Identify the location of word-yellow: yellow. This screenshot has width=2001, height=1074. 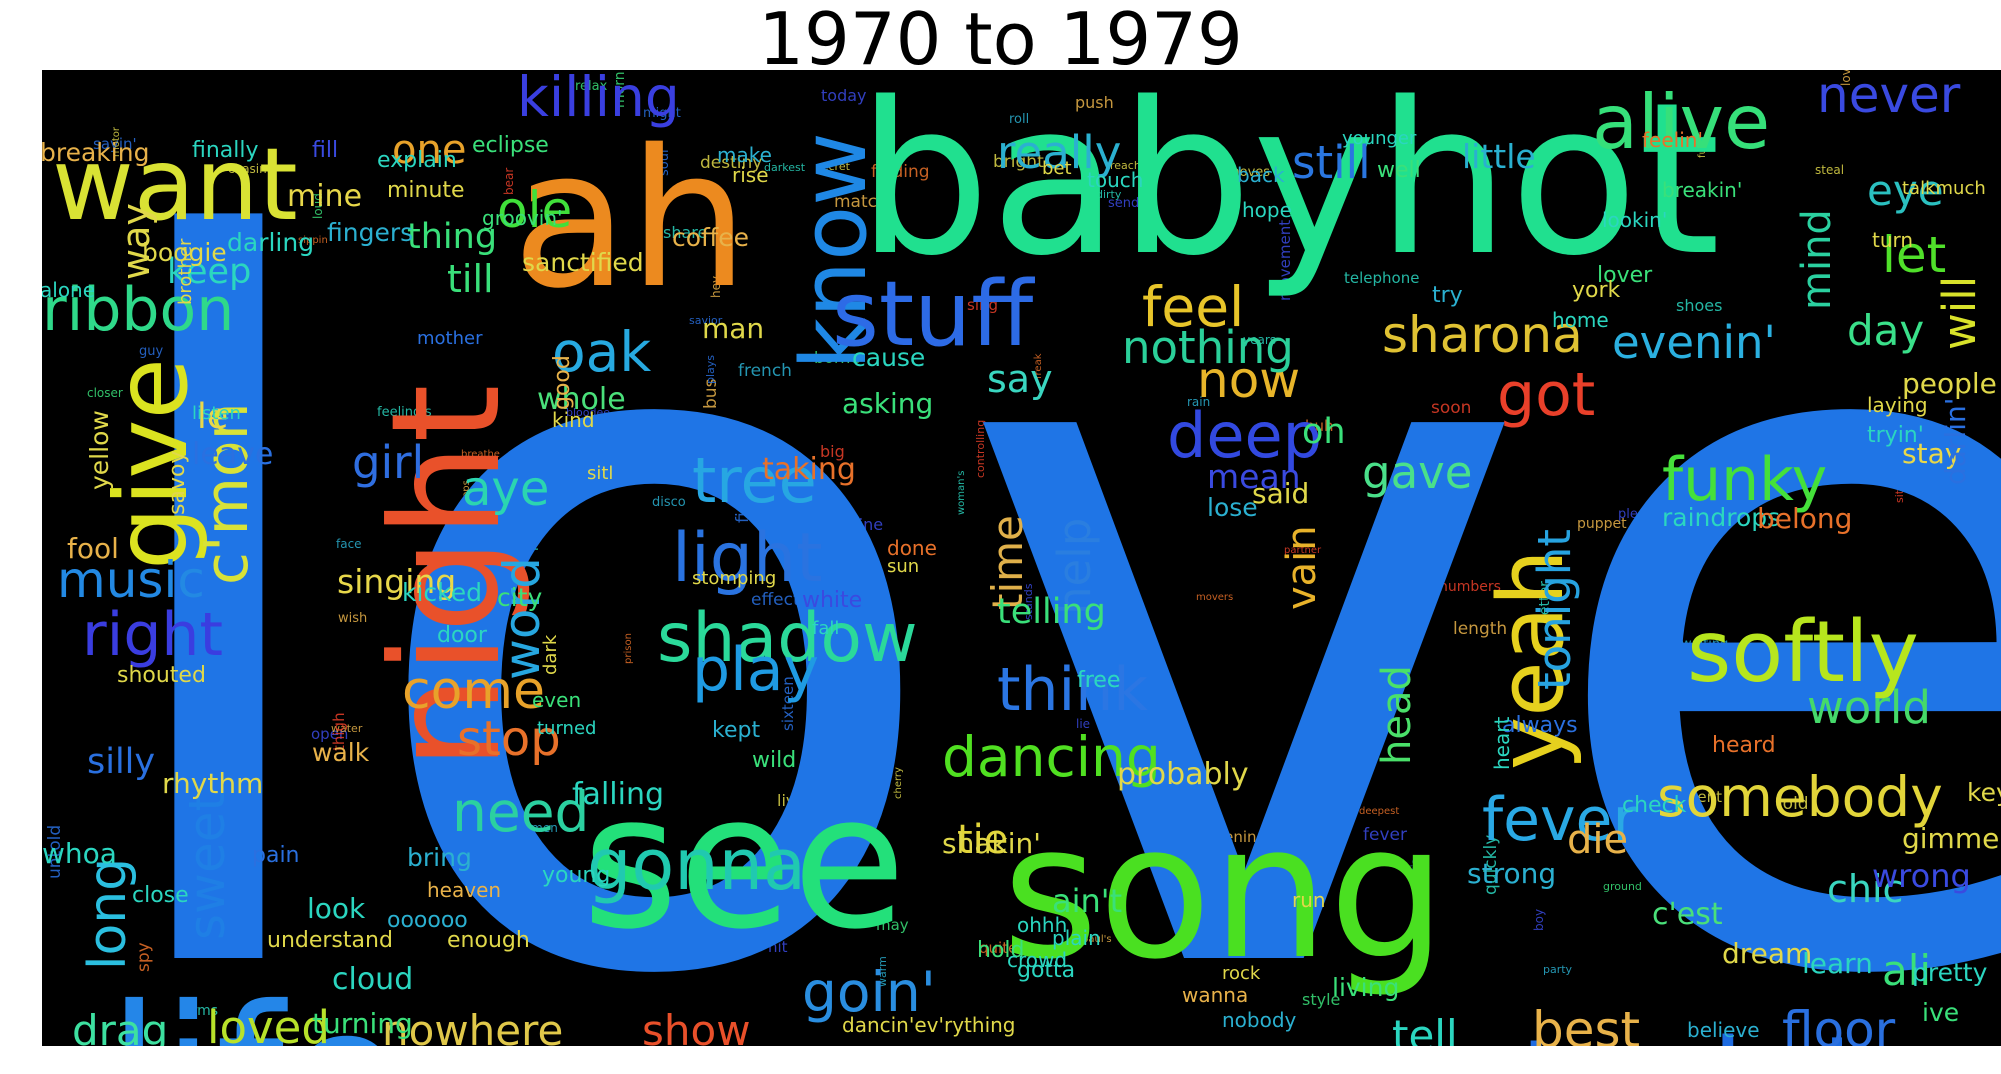
(99, 450).